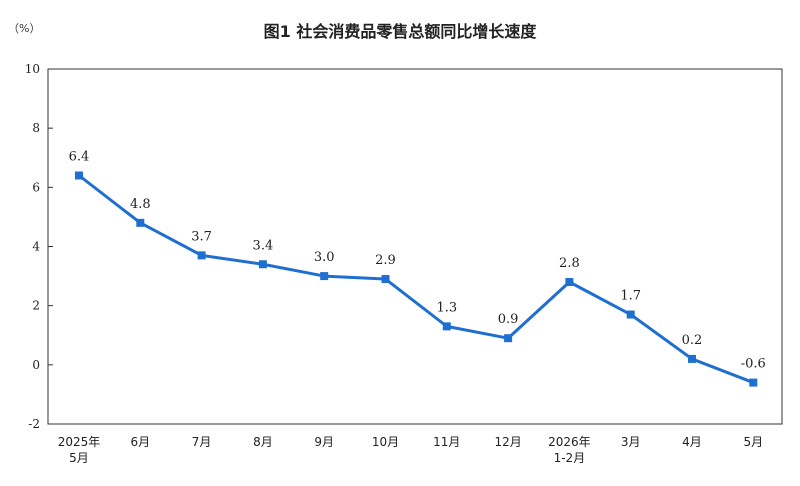 The width and height of the screenshot is (800, 486). What do you see at coordinates (324, 442) in the screenshot?
I see `x-tick-label: 9月` at bounding box center [324, 442].